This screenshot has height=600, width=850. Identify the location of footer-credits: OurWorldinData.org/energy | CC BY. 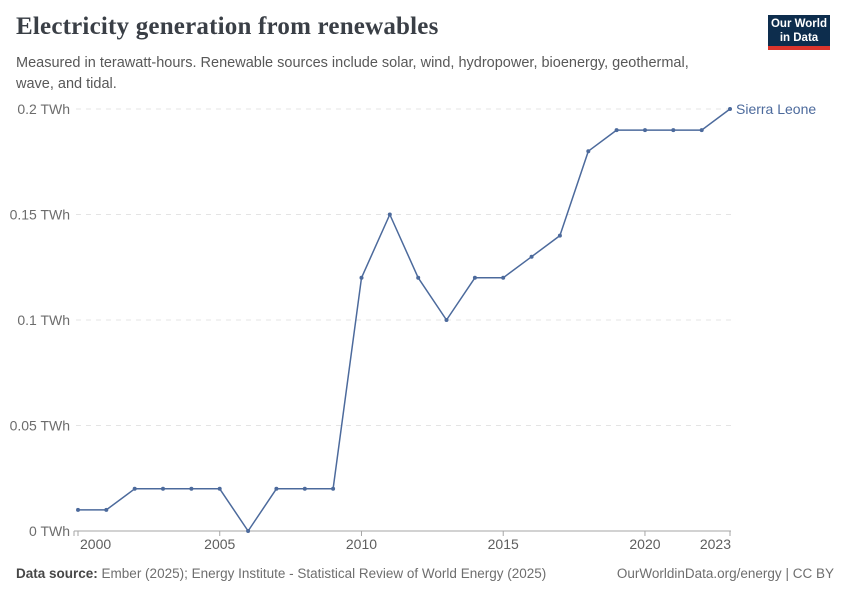
(725, 573).